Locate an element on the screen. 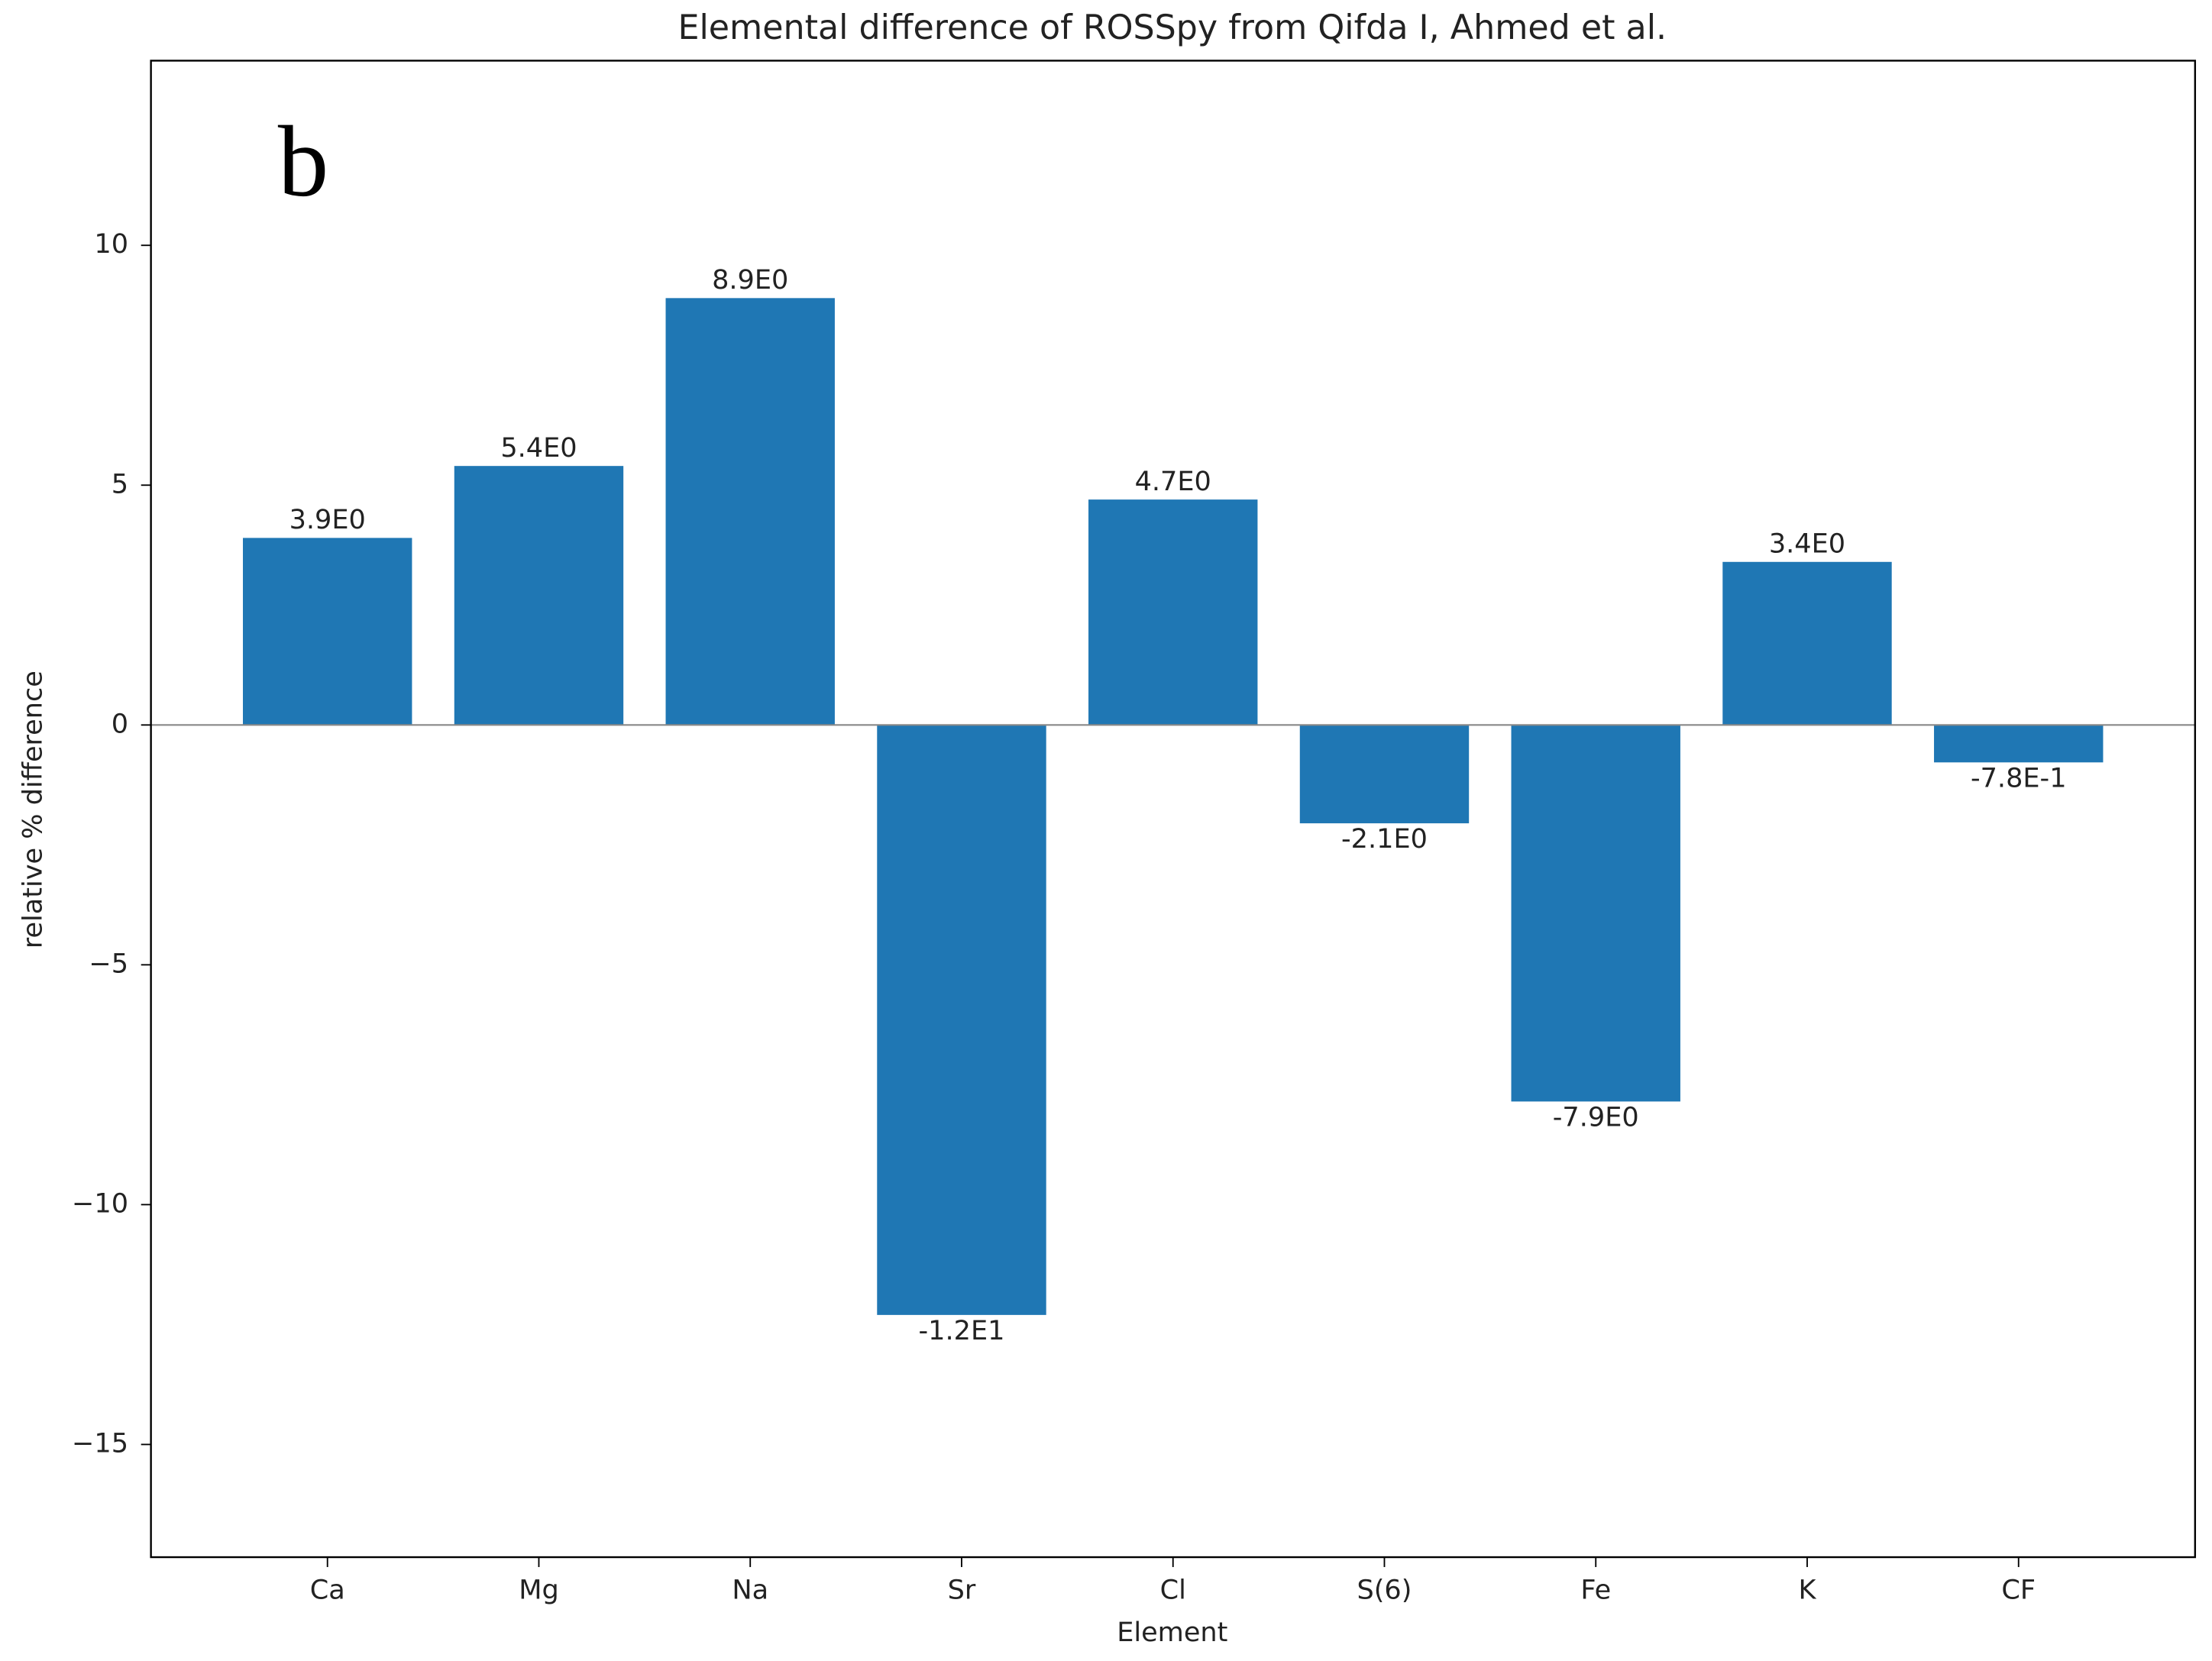  value-label: 4.7E0 is located at coordinates (1173, 481).